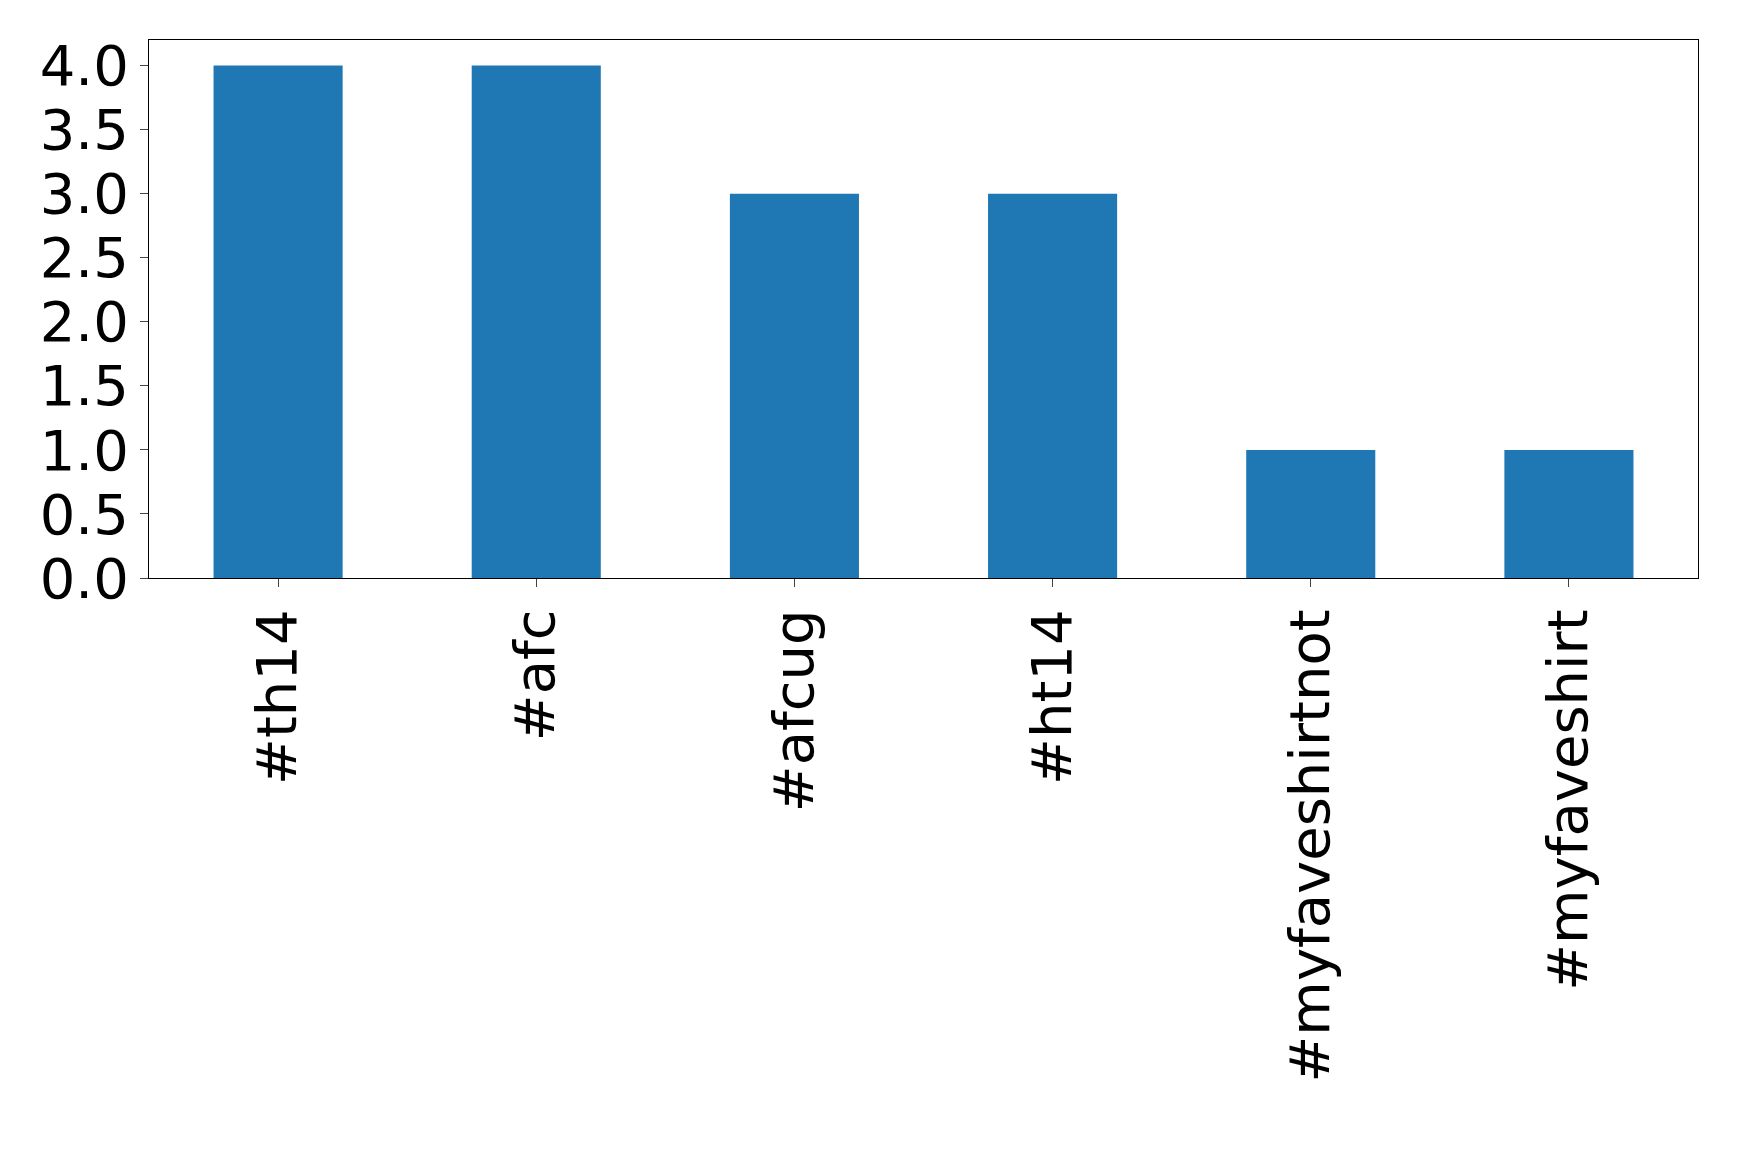 Image resolution: width=1739 pixels, height=1156 pixels. What do you see at coordinates (84, 66) in the screenshot?
I see `y-tick-label: 4.0` at bounding box center [84, 66].